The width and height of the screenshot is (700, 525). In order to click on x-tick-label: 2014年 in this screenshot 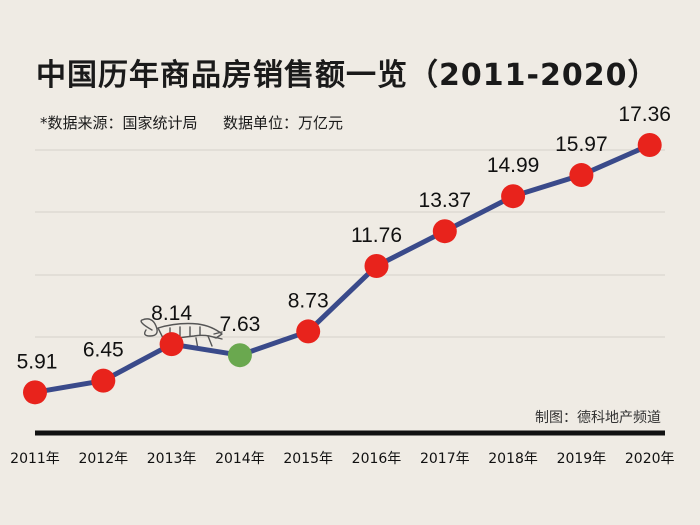, I will do `click(240, 459)`.